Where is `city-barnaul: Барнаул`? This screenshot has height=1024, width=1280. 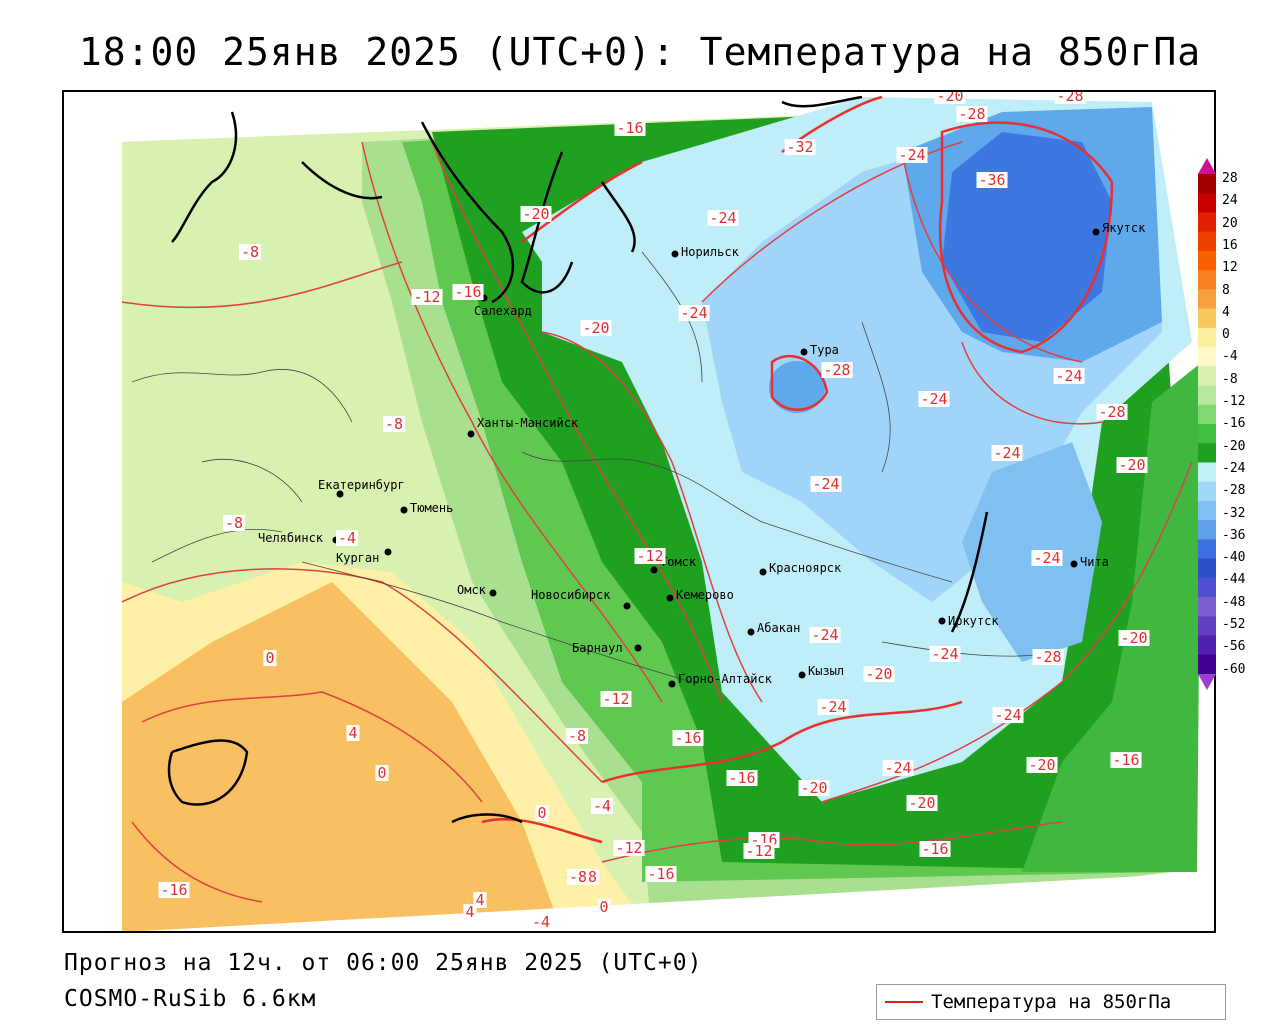 city-barnaul: Барнаул is located at coordinates (607, 648).